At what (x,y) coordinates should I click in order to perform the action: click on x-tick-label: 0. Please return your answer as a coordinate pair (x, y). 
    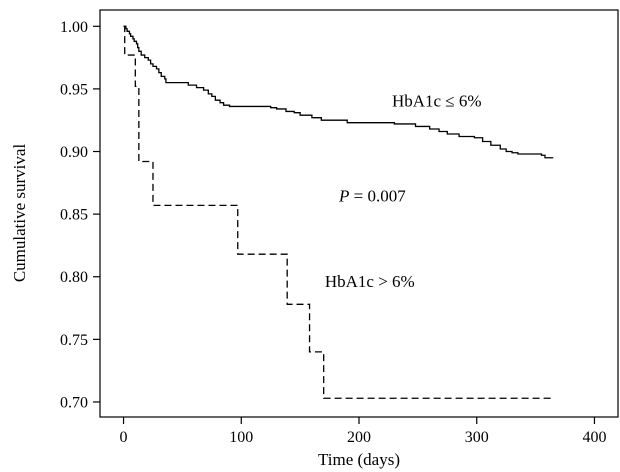
    Looking at the image, I should click on (124, 437).